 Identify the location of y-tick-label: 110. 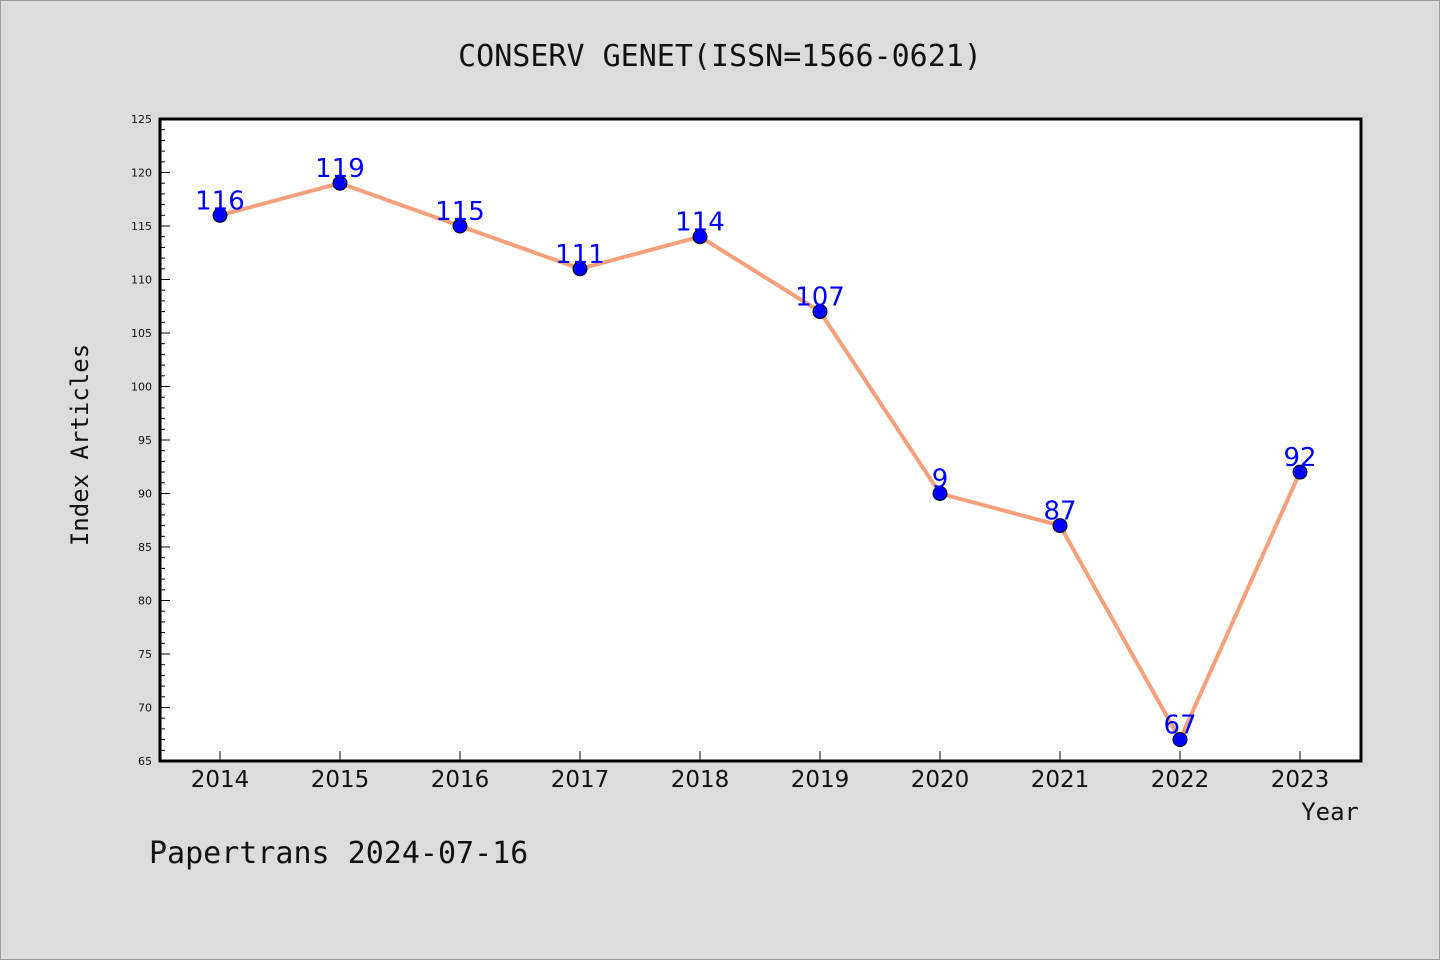
(141, 280).